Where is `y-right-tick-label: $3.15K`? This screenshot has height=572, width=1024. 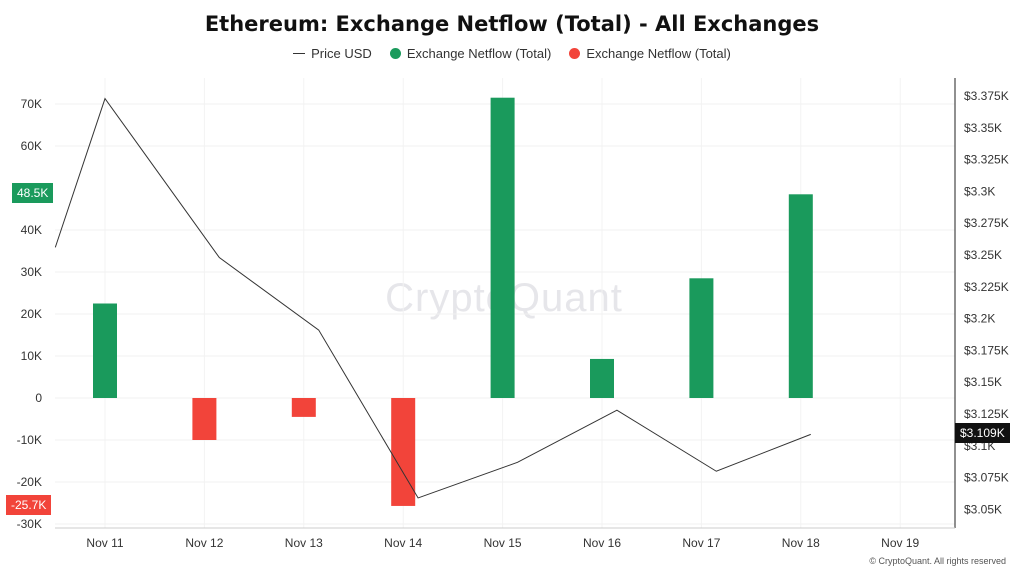
y-right-tick-label: $3.15K is located at coordinates (983, 382).